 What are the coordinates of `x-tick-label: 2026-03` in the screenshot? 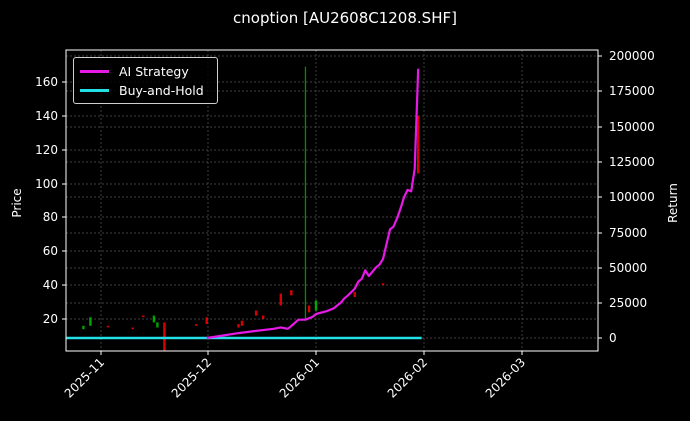 It's located at (505, 377).